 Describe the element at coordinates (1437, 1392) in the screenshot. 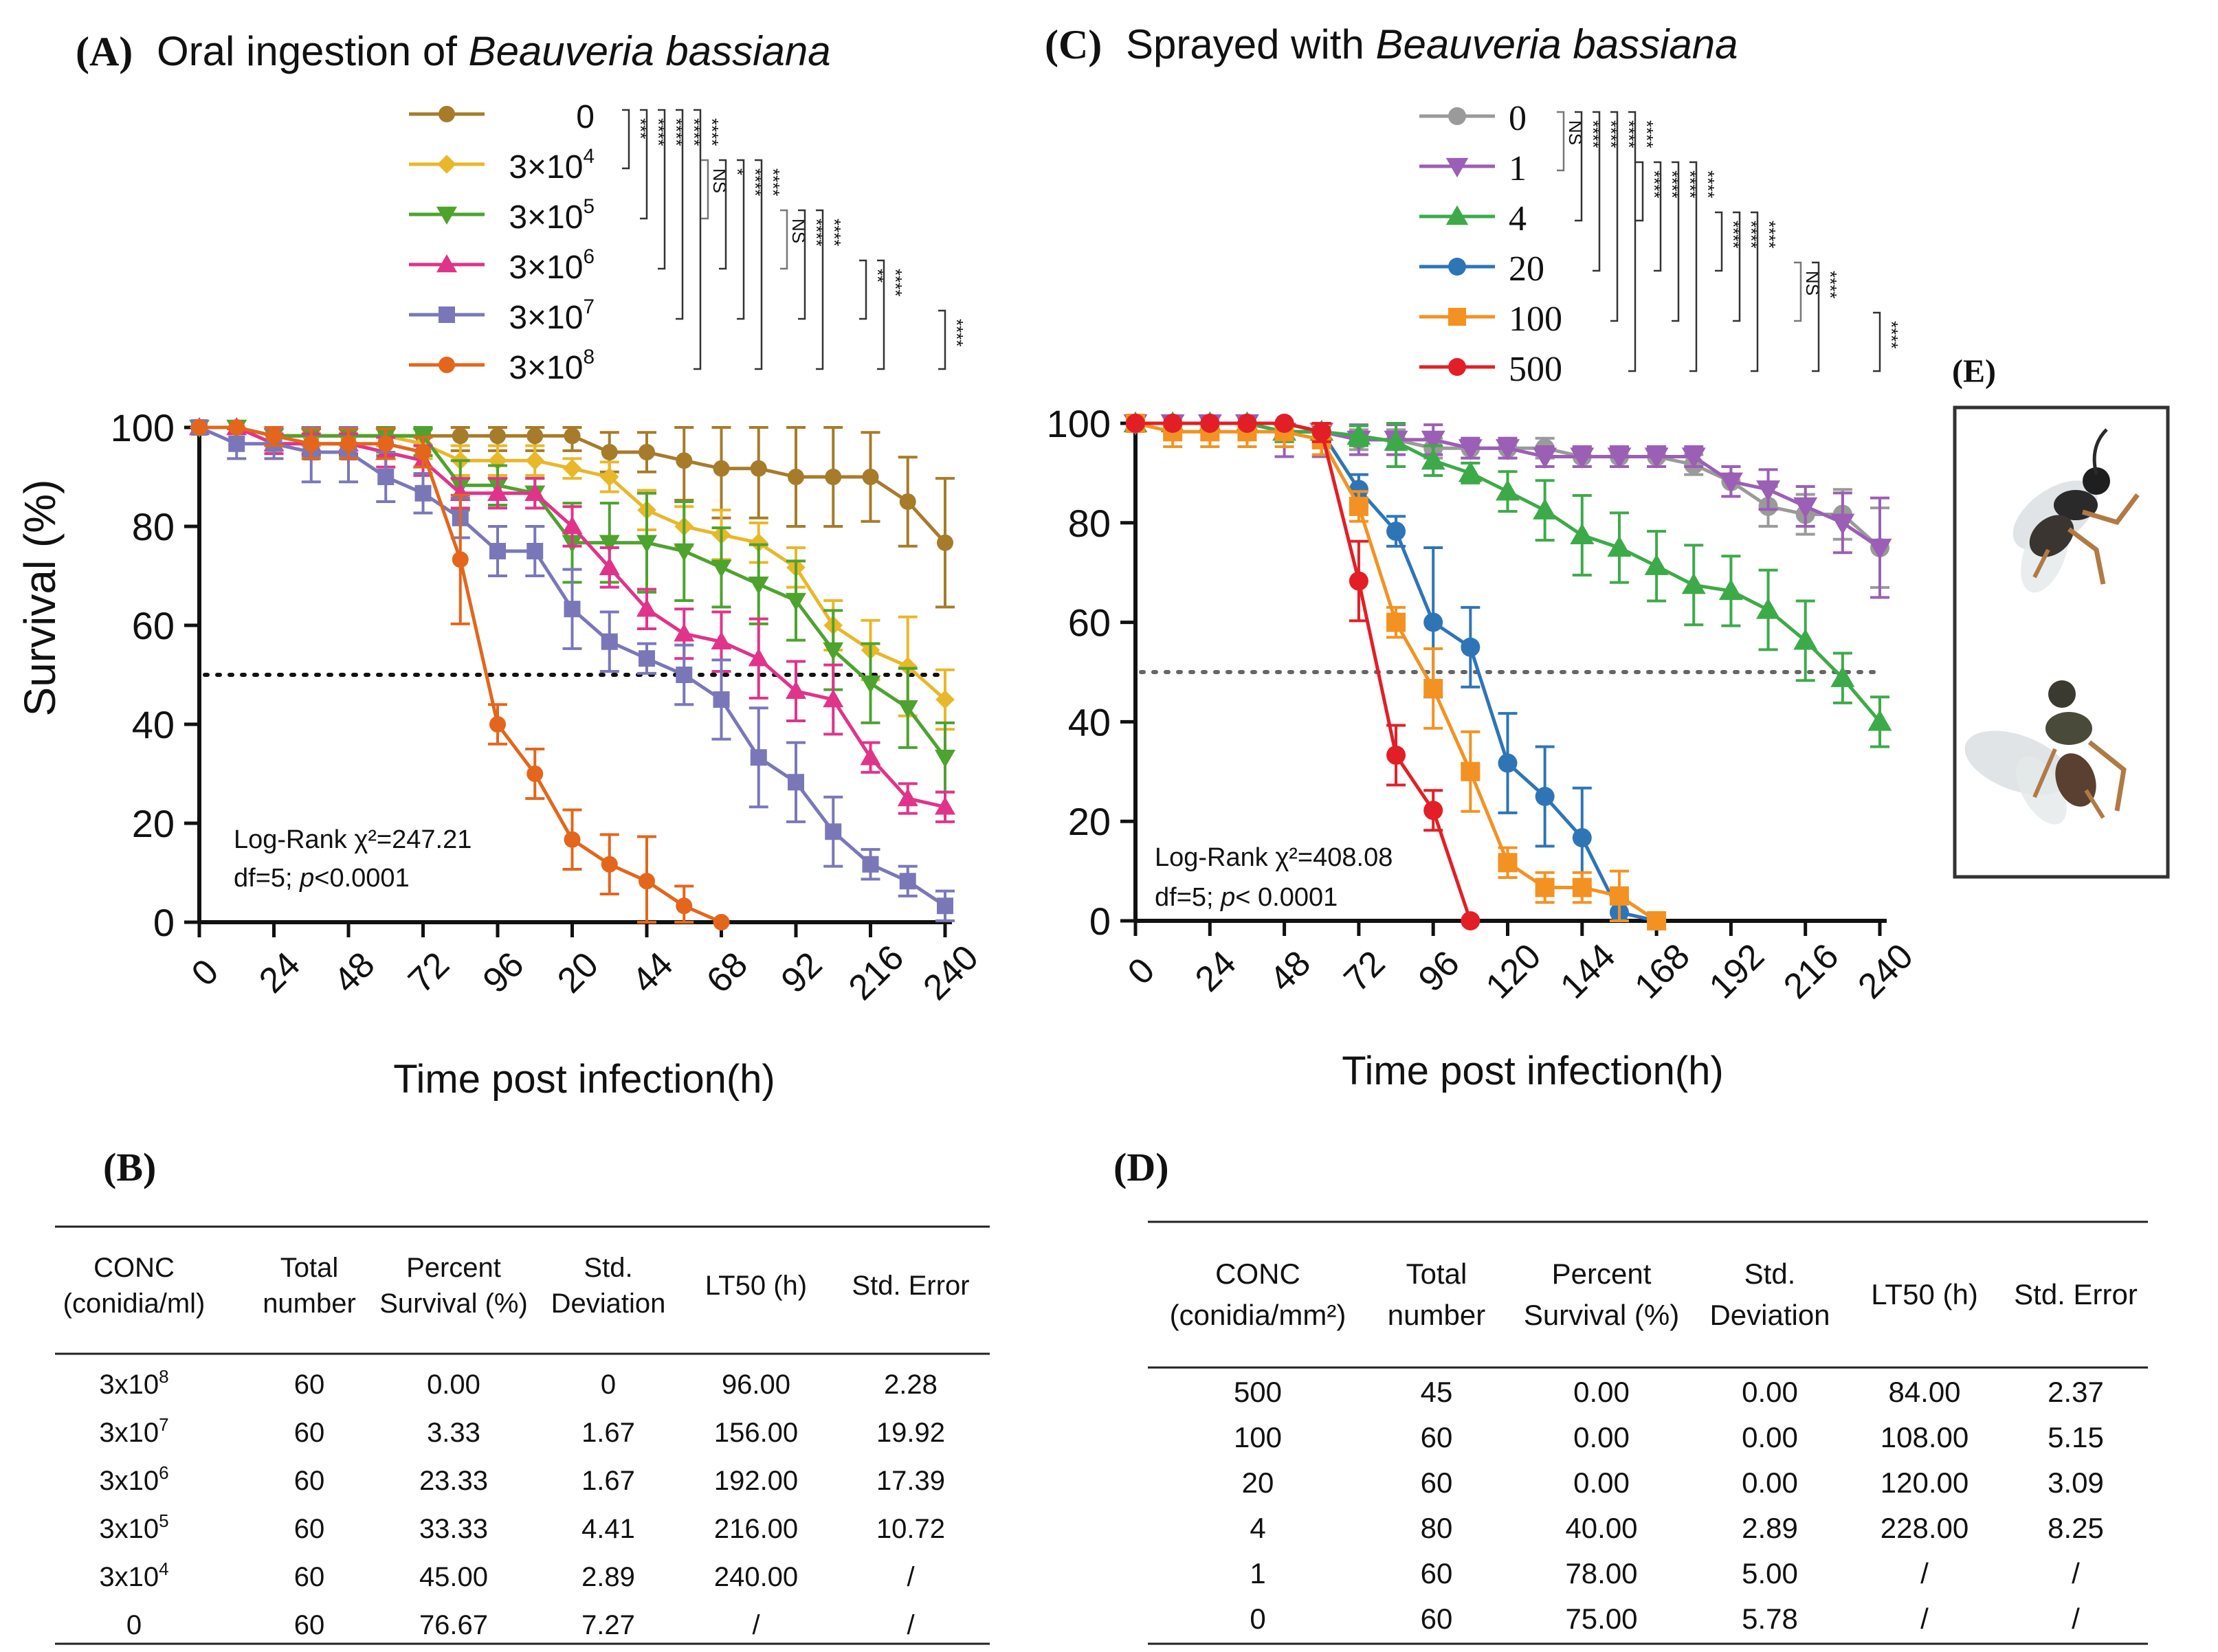

I see `table-cell: 45` at that location.